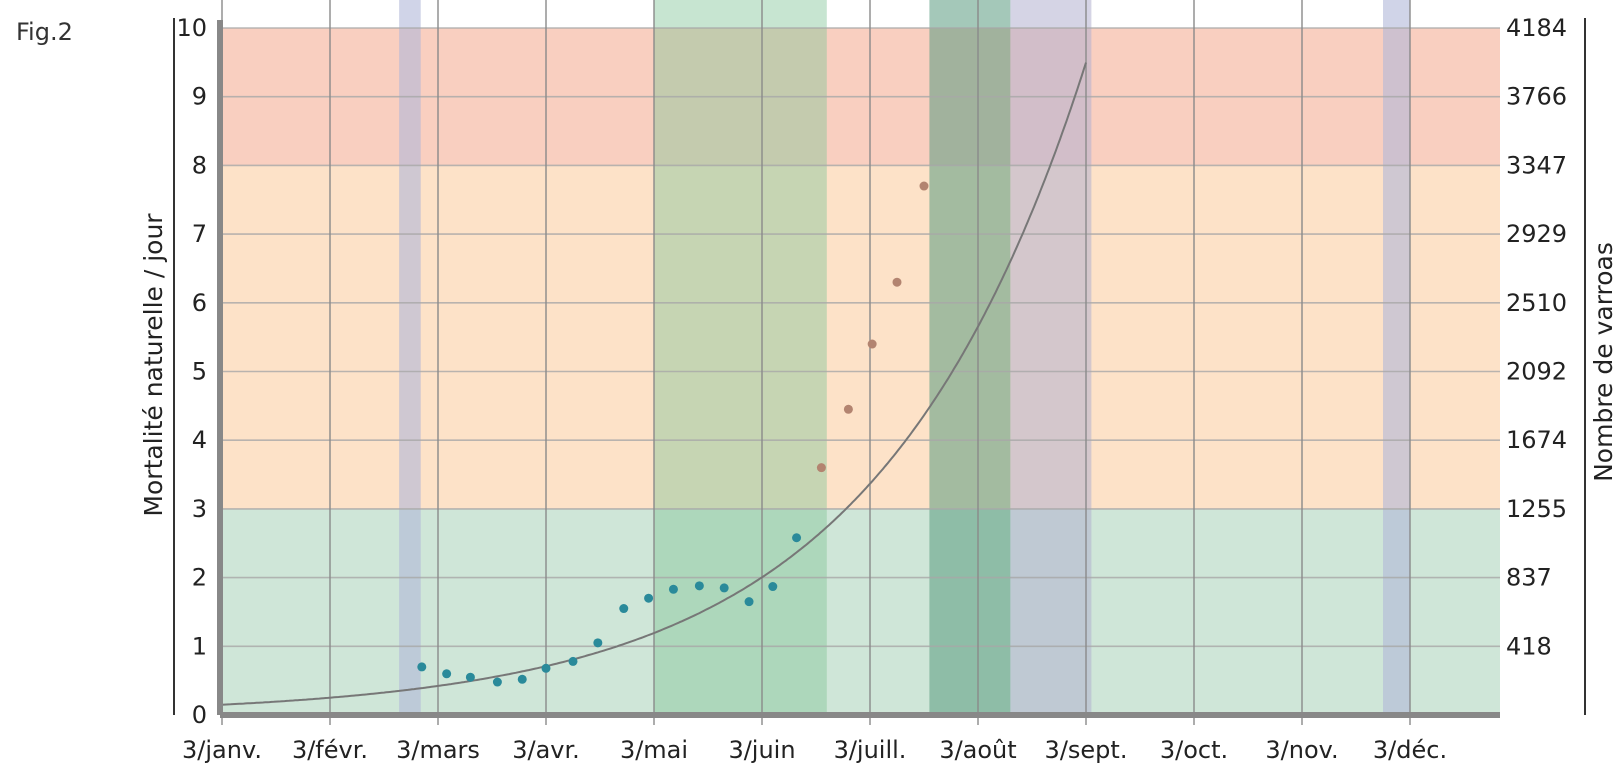 Image resolution: width=1618 pixels, height=766 pixels. What do you see at coordinates (199, 303) in the screenshot?
I see `y-tick-label: 6` at bounding box center [199, 303].